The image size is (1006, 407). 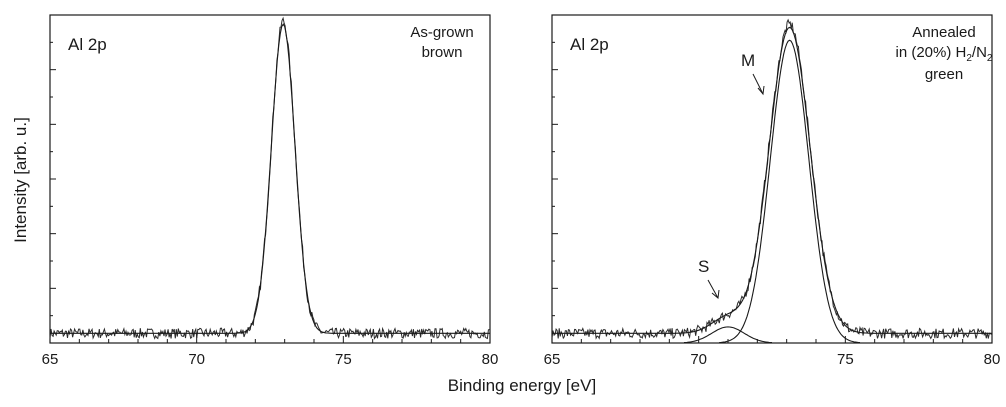 What do you see at coordinates (703, 266) in the screenshot?
I see `peak-label-s: S` at bounding box center [703, 266].